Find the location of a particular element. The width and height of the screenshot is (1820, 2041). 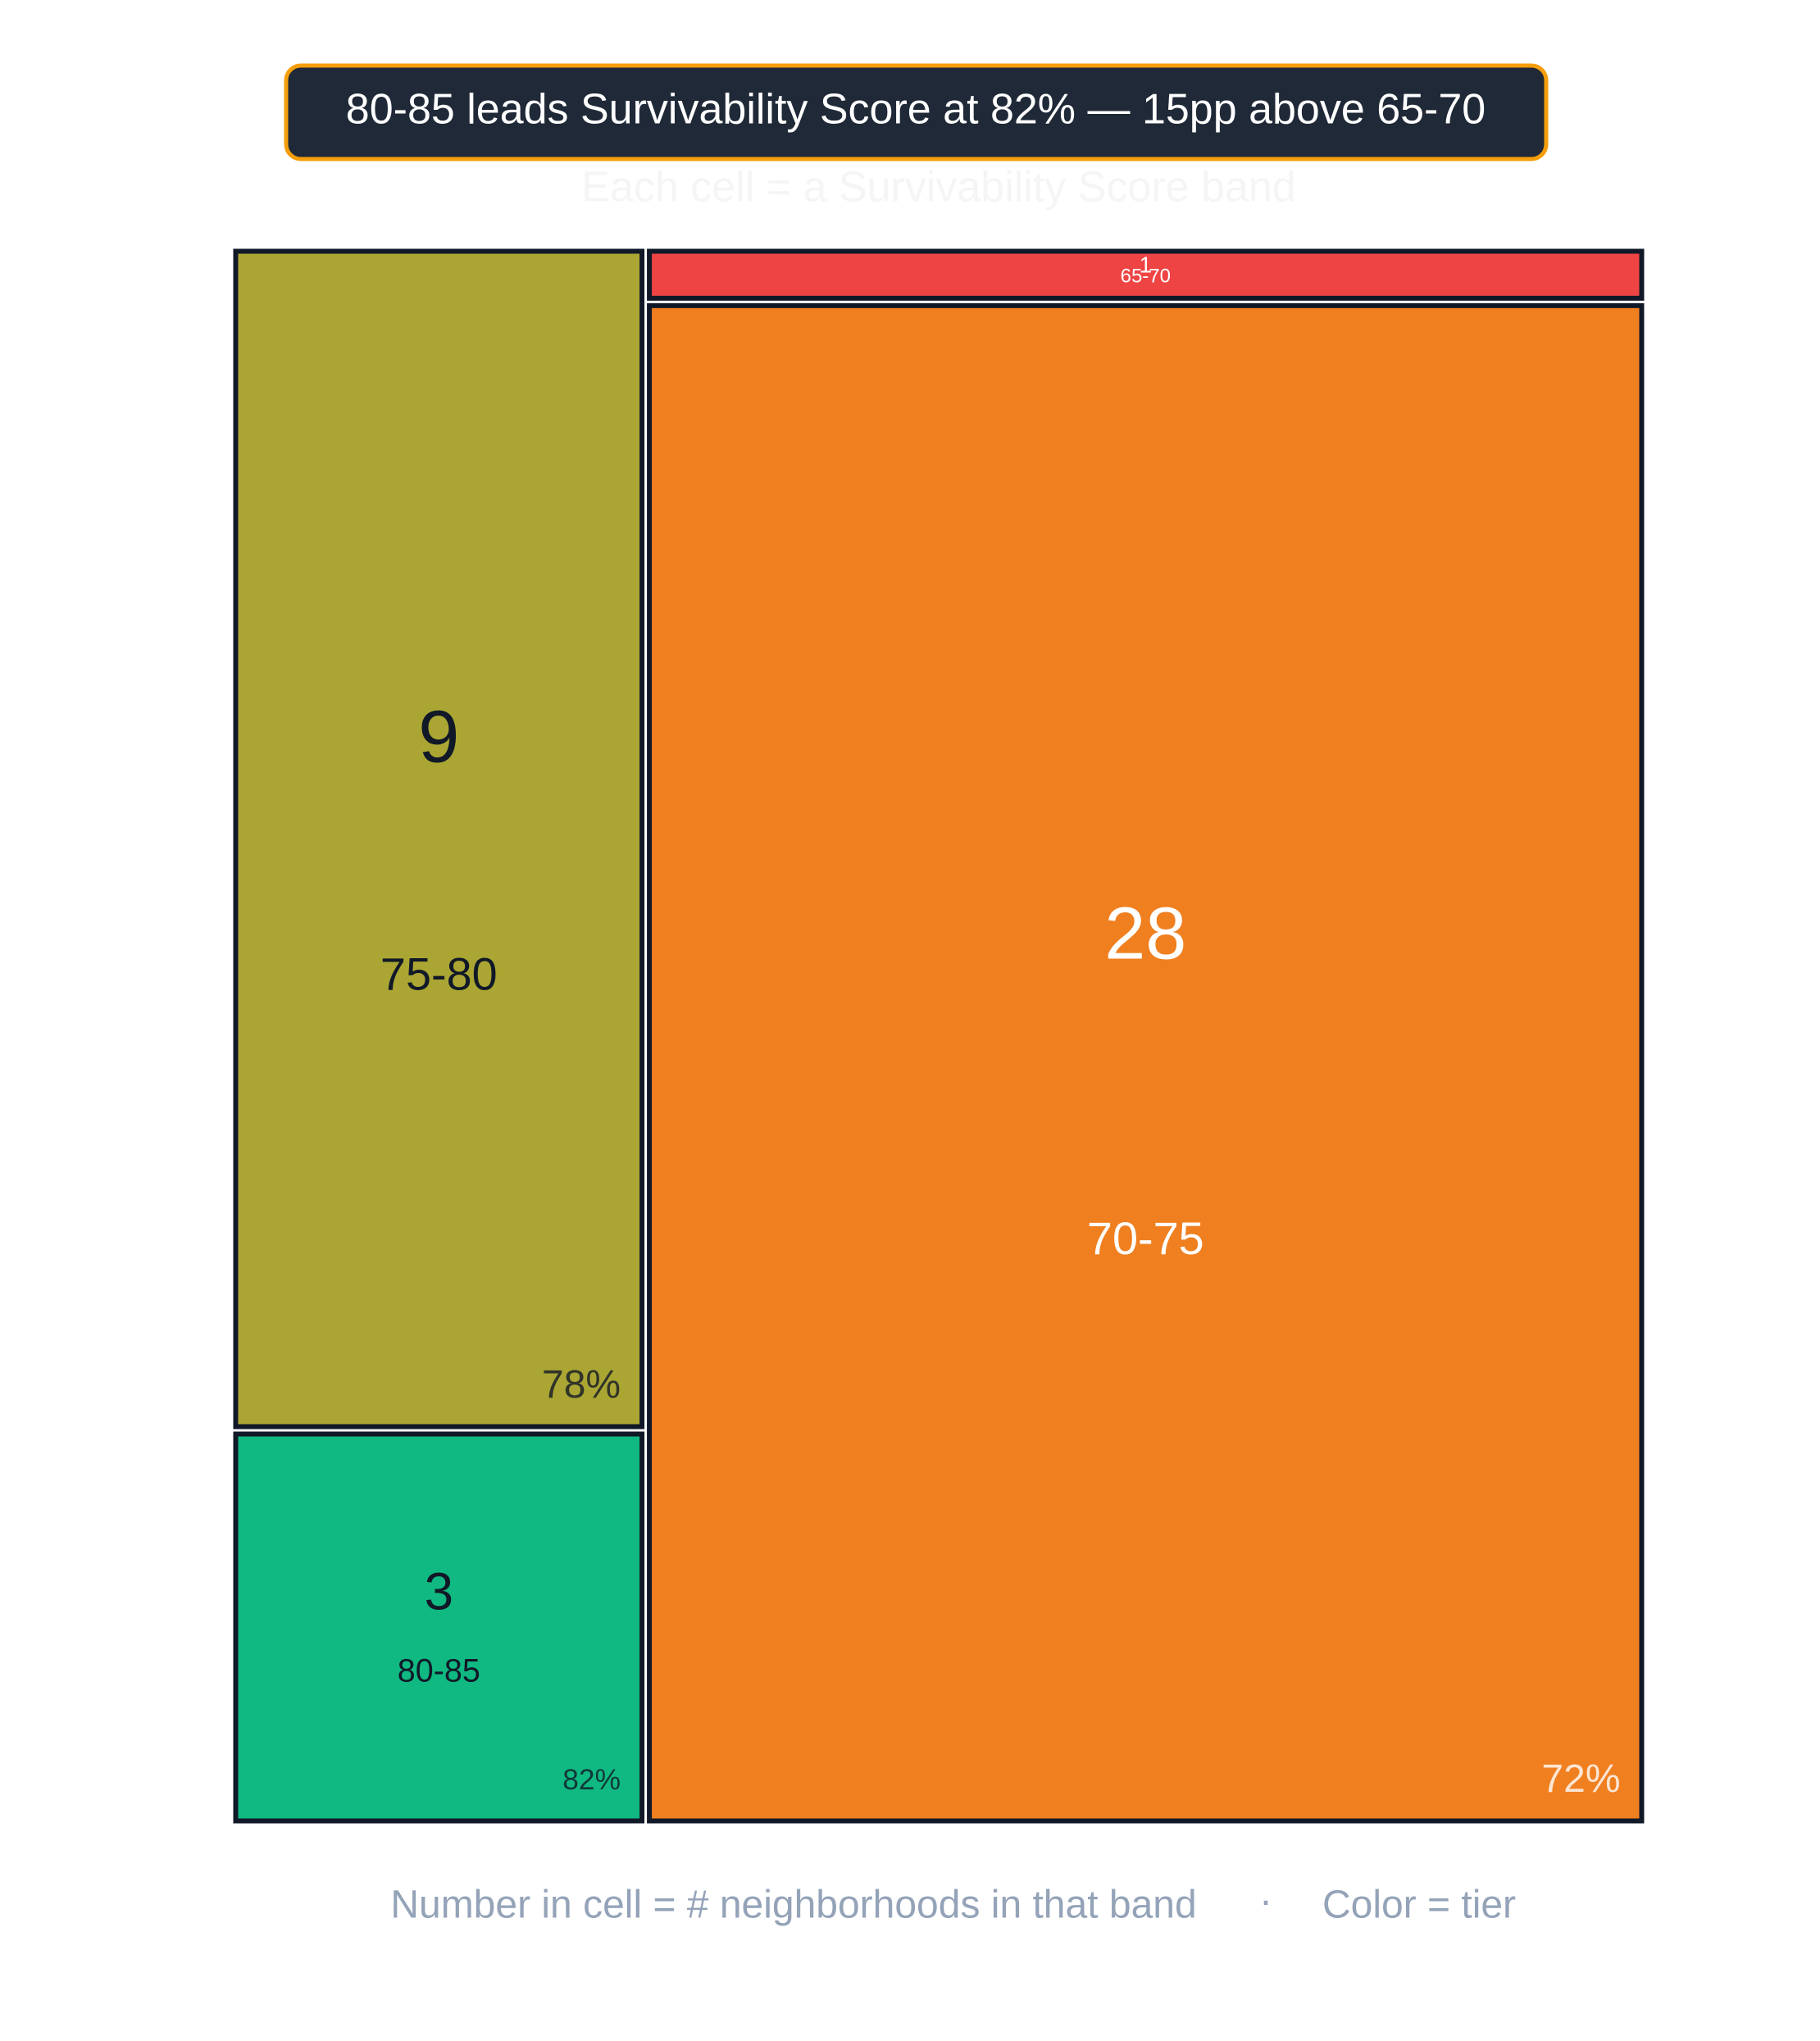

title-box is located at coordinates (916, 112).